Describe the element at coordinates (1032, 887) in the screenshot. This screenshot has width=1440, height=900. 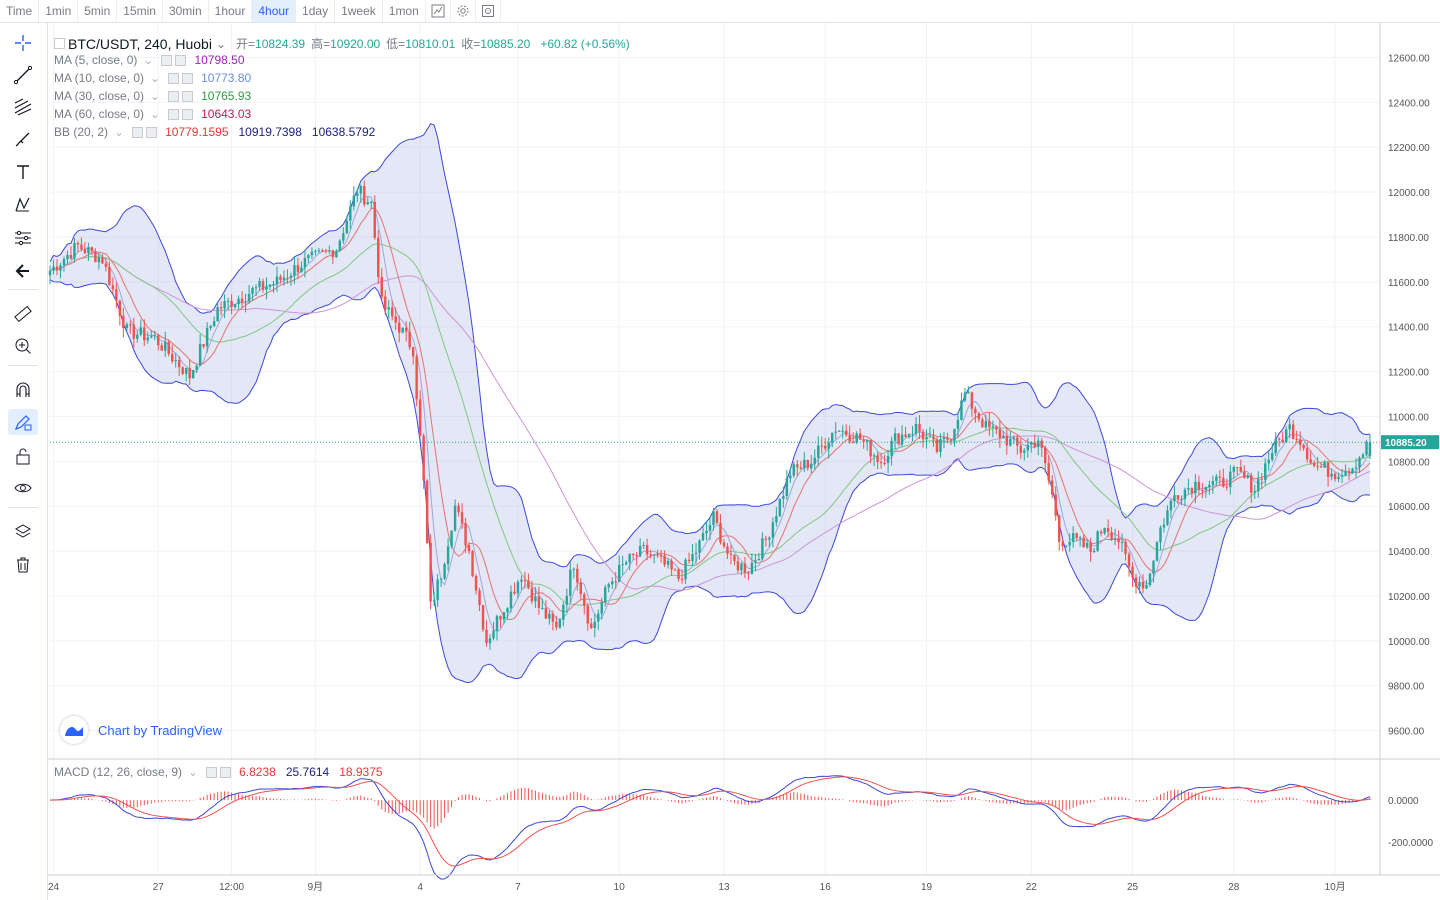
I see `time-tick-label: 22` at that location.